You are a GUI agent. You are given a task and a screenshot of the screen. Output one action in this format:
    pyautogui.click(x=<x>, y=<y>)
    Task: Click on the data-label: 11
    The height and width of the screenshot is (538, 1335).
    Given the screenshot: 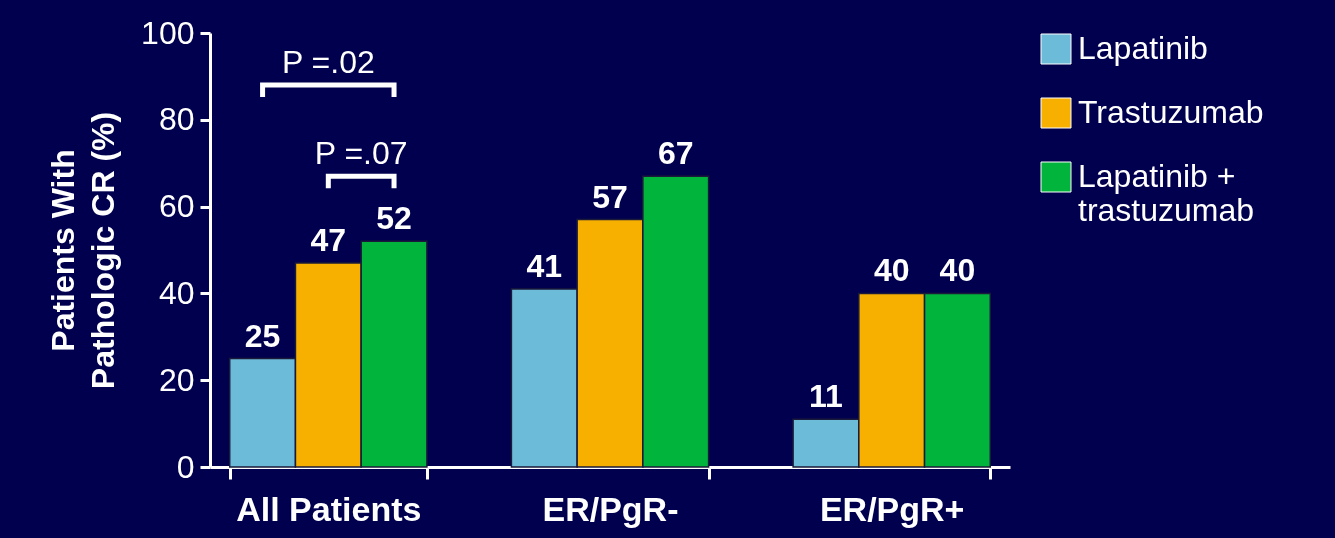 What is the action you would take?
    pyautogui.click(x=826, y=396)
    